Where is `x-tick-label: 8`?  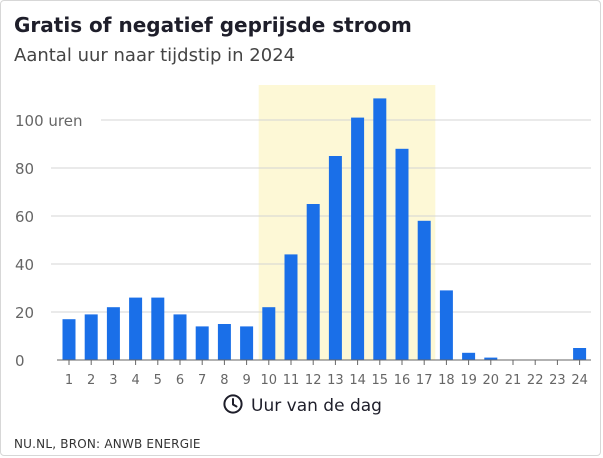
x-tick-label: 8 is located at coordinates (224, 380).